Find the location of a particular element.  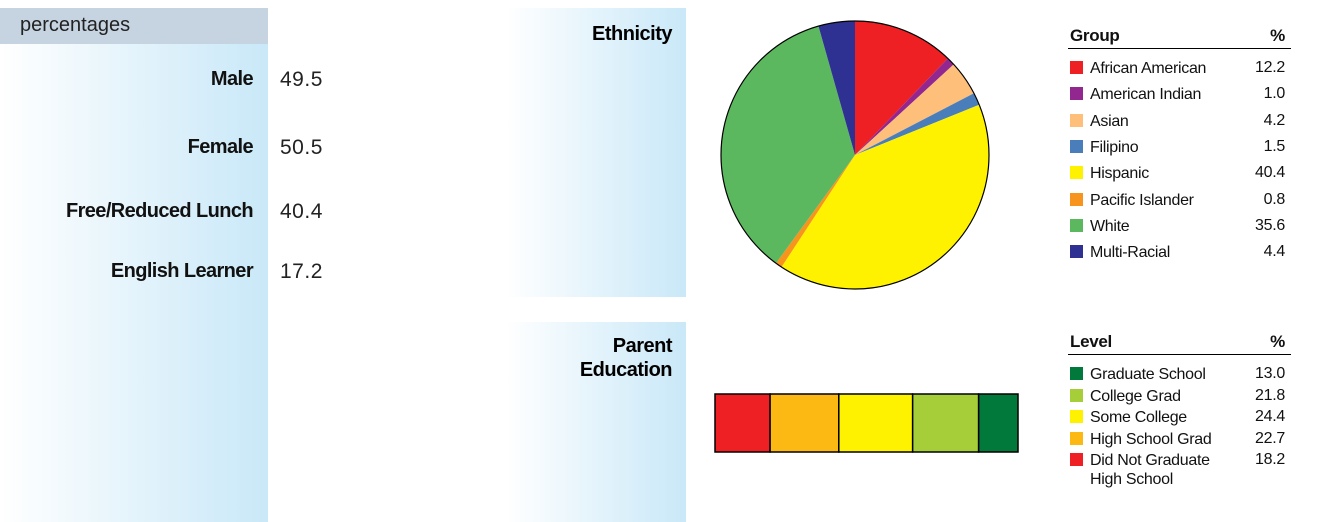

legend-label: Pacific Islander is located at coordinates (1142, 200).